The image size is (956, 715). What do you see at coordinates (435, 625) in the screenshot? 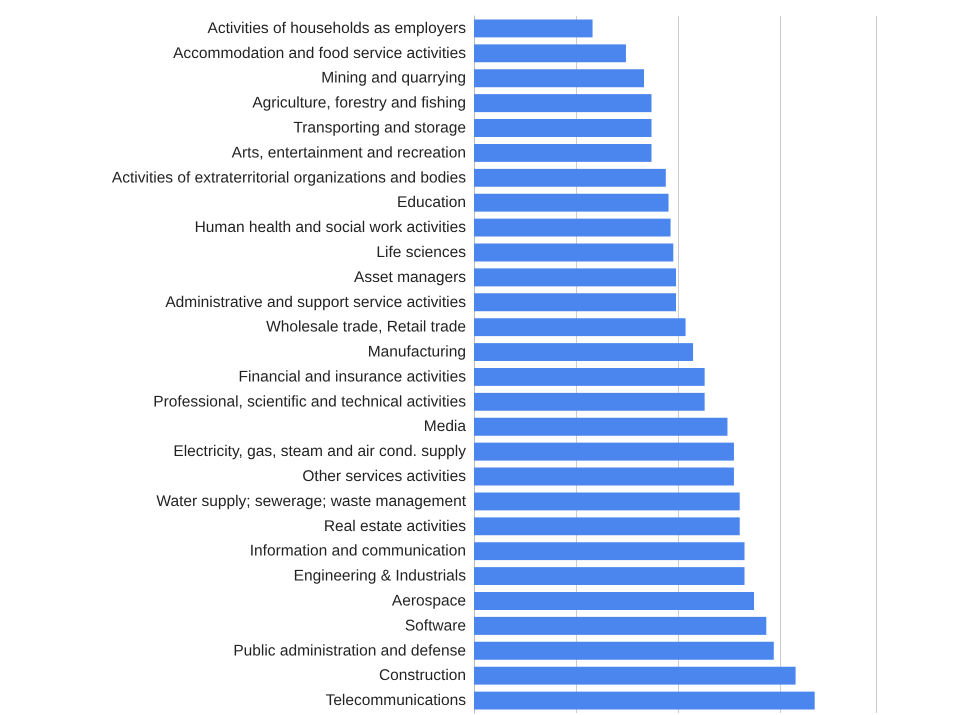
I see `y-tick-label: Software` at bounding box center [435, 625].